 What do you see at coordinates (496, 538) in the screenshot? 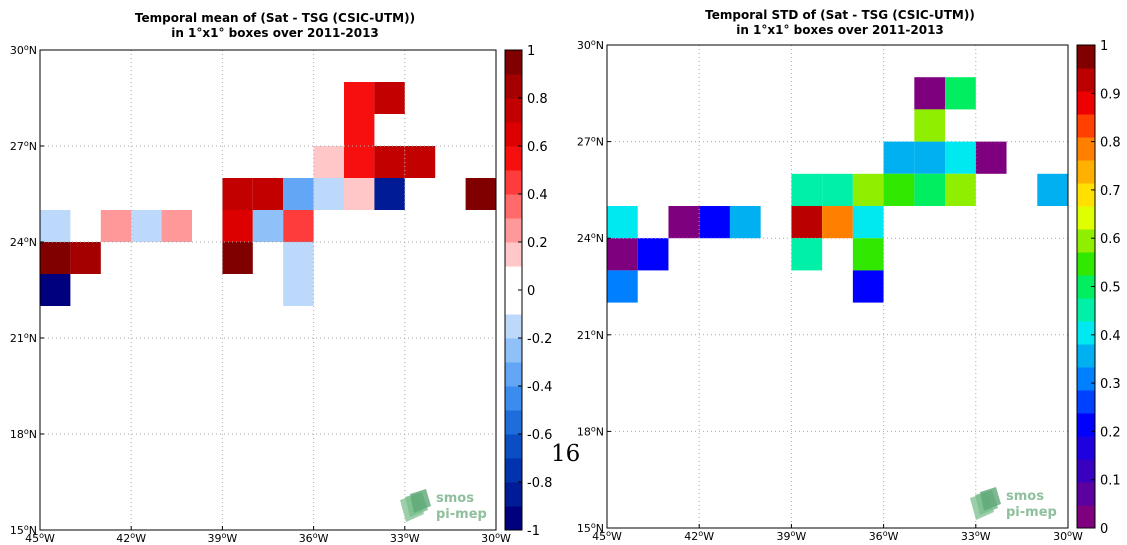
I see `x-tick-label: 30oW` at bounding box center [496, 538].